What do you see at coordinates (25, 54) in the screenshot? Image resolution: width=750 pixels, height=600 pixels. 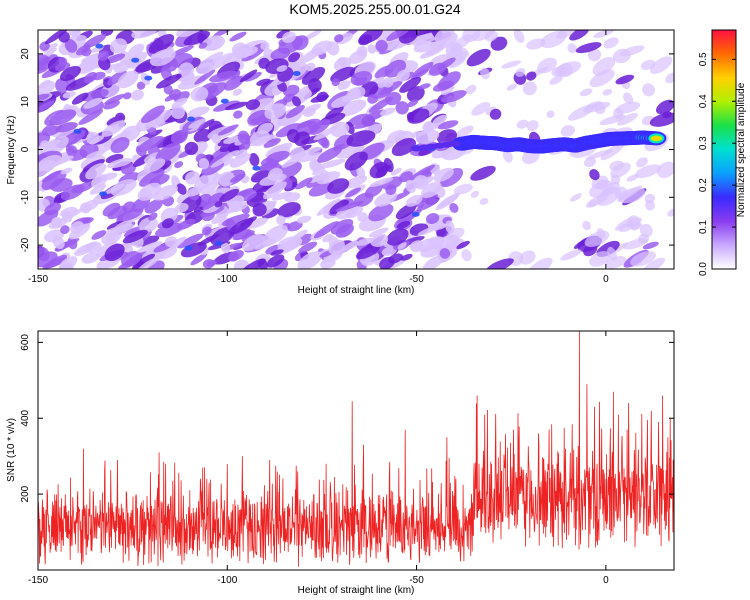 I see `top-y-tick-label: 20` at bounding box center [25, 54].